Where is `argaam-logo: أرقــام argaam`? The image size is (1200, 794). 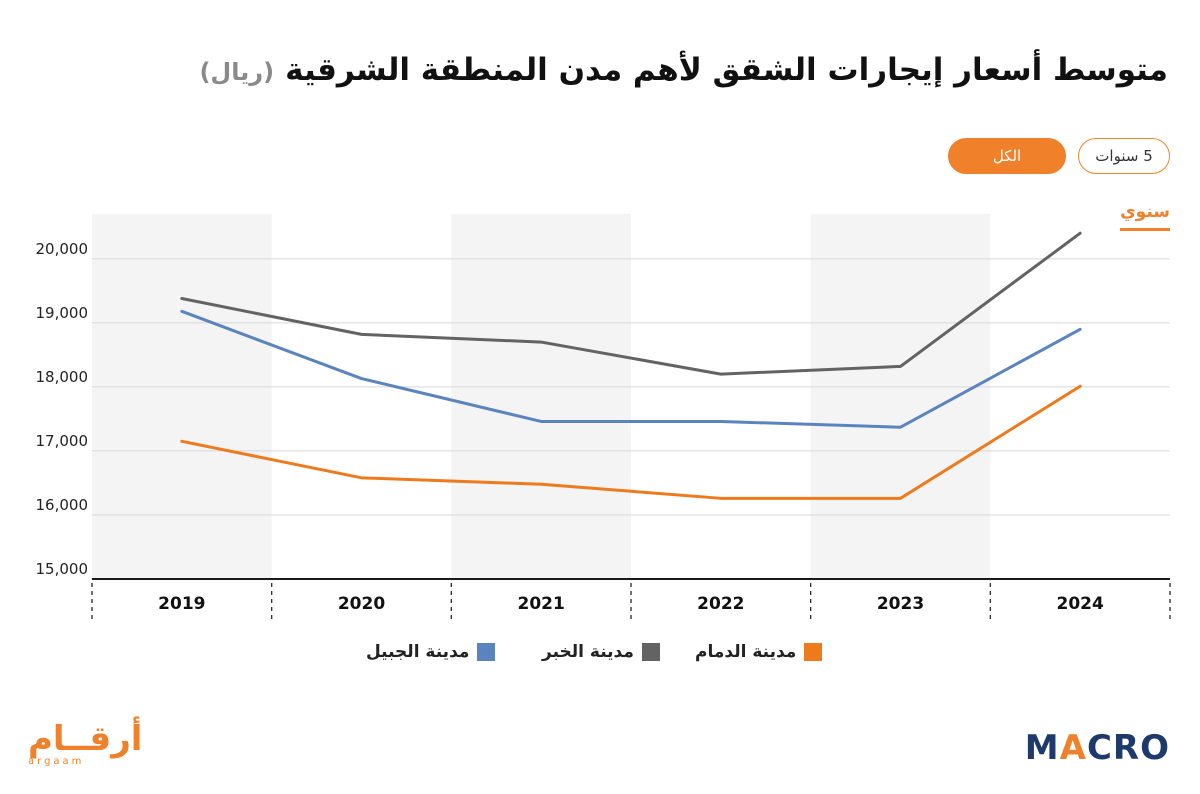 argaam-logo: أرقــام argaam is located at coordinates (85, 743).